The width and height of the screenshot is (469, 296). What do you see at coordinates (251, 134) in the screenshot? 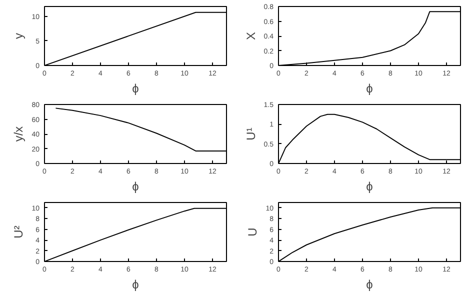
I see `y-axis-title: U¹` at bounding box center [251, 134].